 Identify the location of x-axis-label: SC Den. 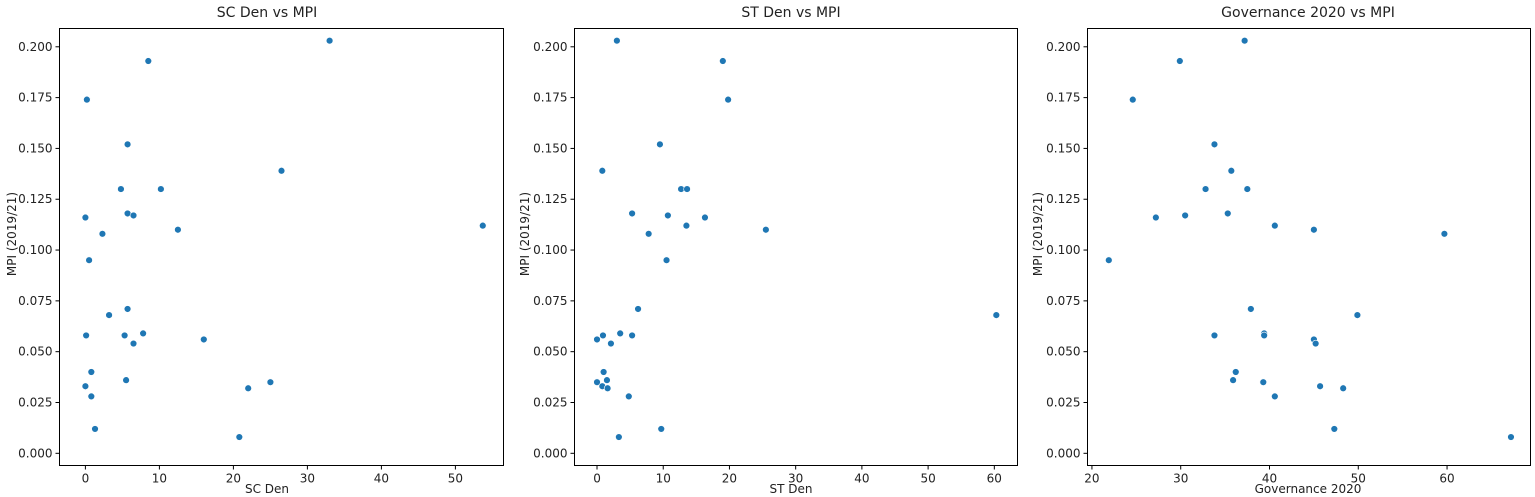
(267, 489).